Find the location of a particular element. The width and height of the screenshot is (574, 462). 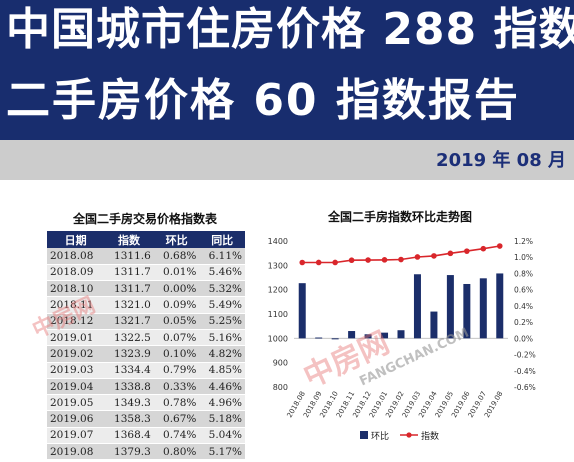

cell-yoy: 5.32% is located at coordinates (222, 289).